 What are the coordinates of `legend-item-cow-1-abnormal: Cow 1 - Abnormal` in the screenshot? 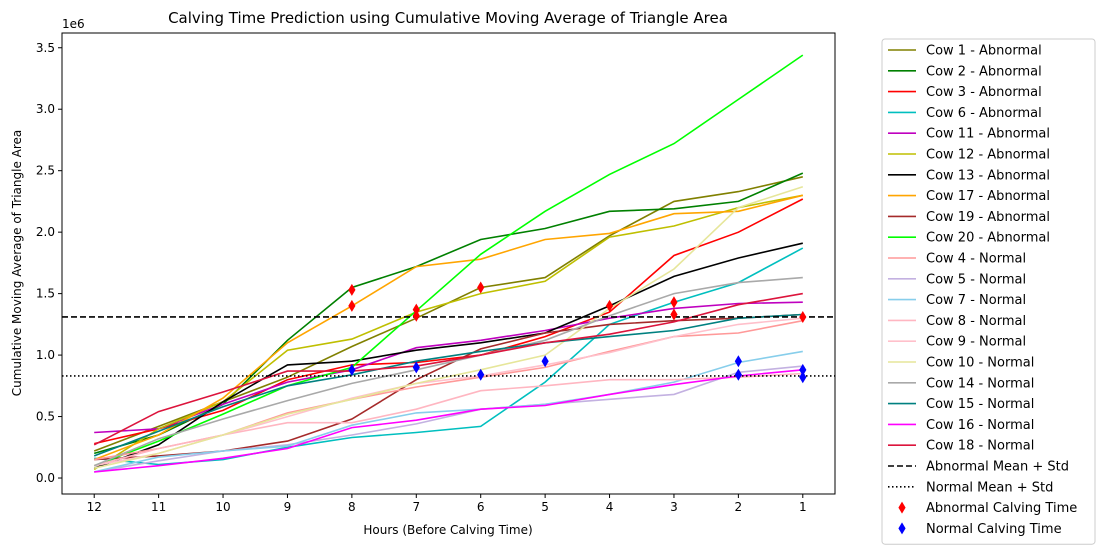 It's located at (965, 51).